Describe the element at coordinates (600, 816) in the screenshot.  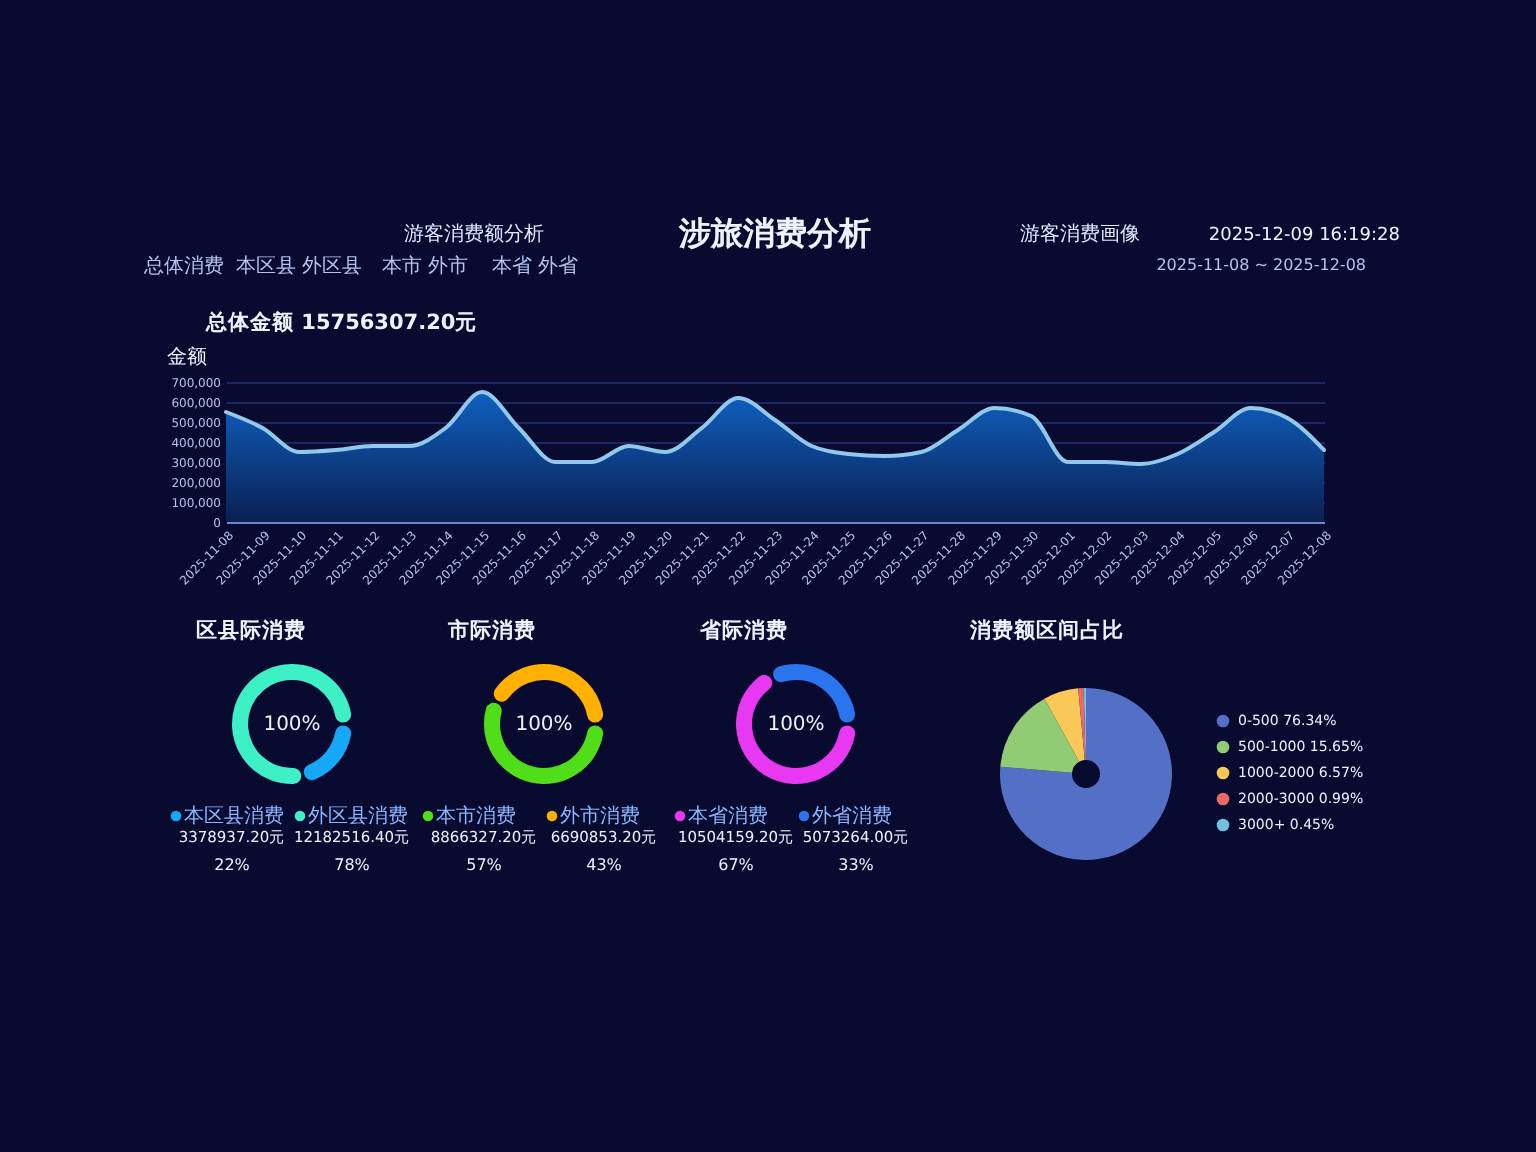
I see `legend-label: 外市消费` at that location.